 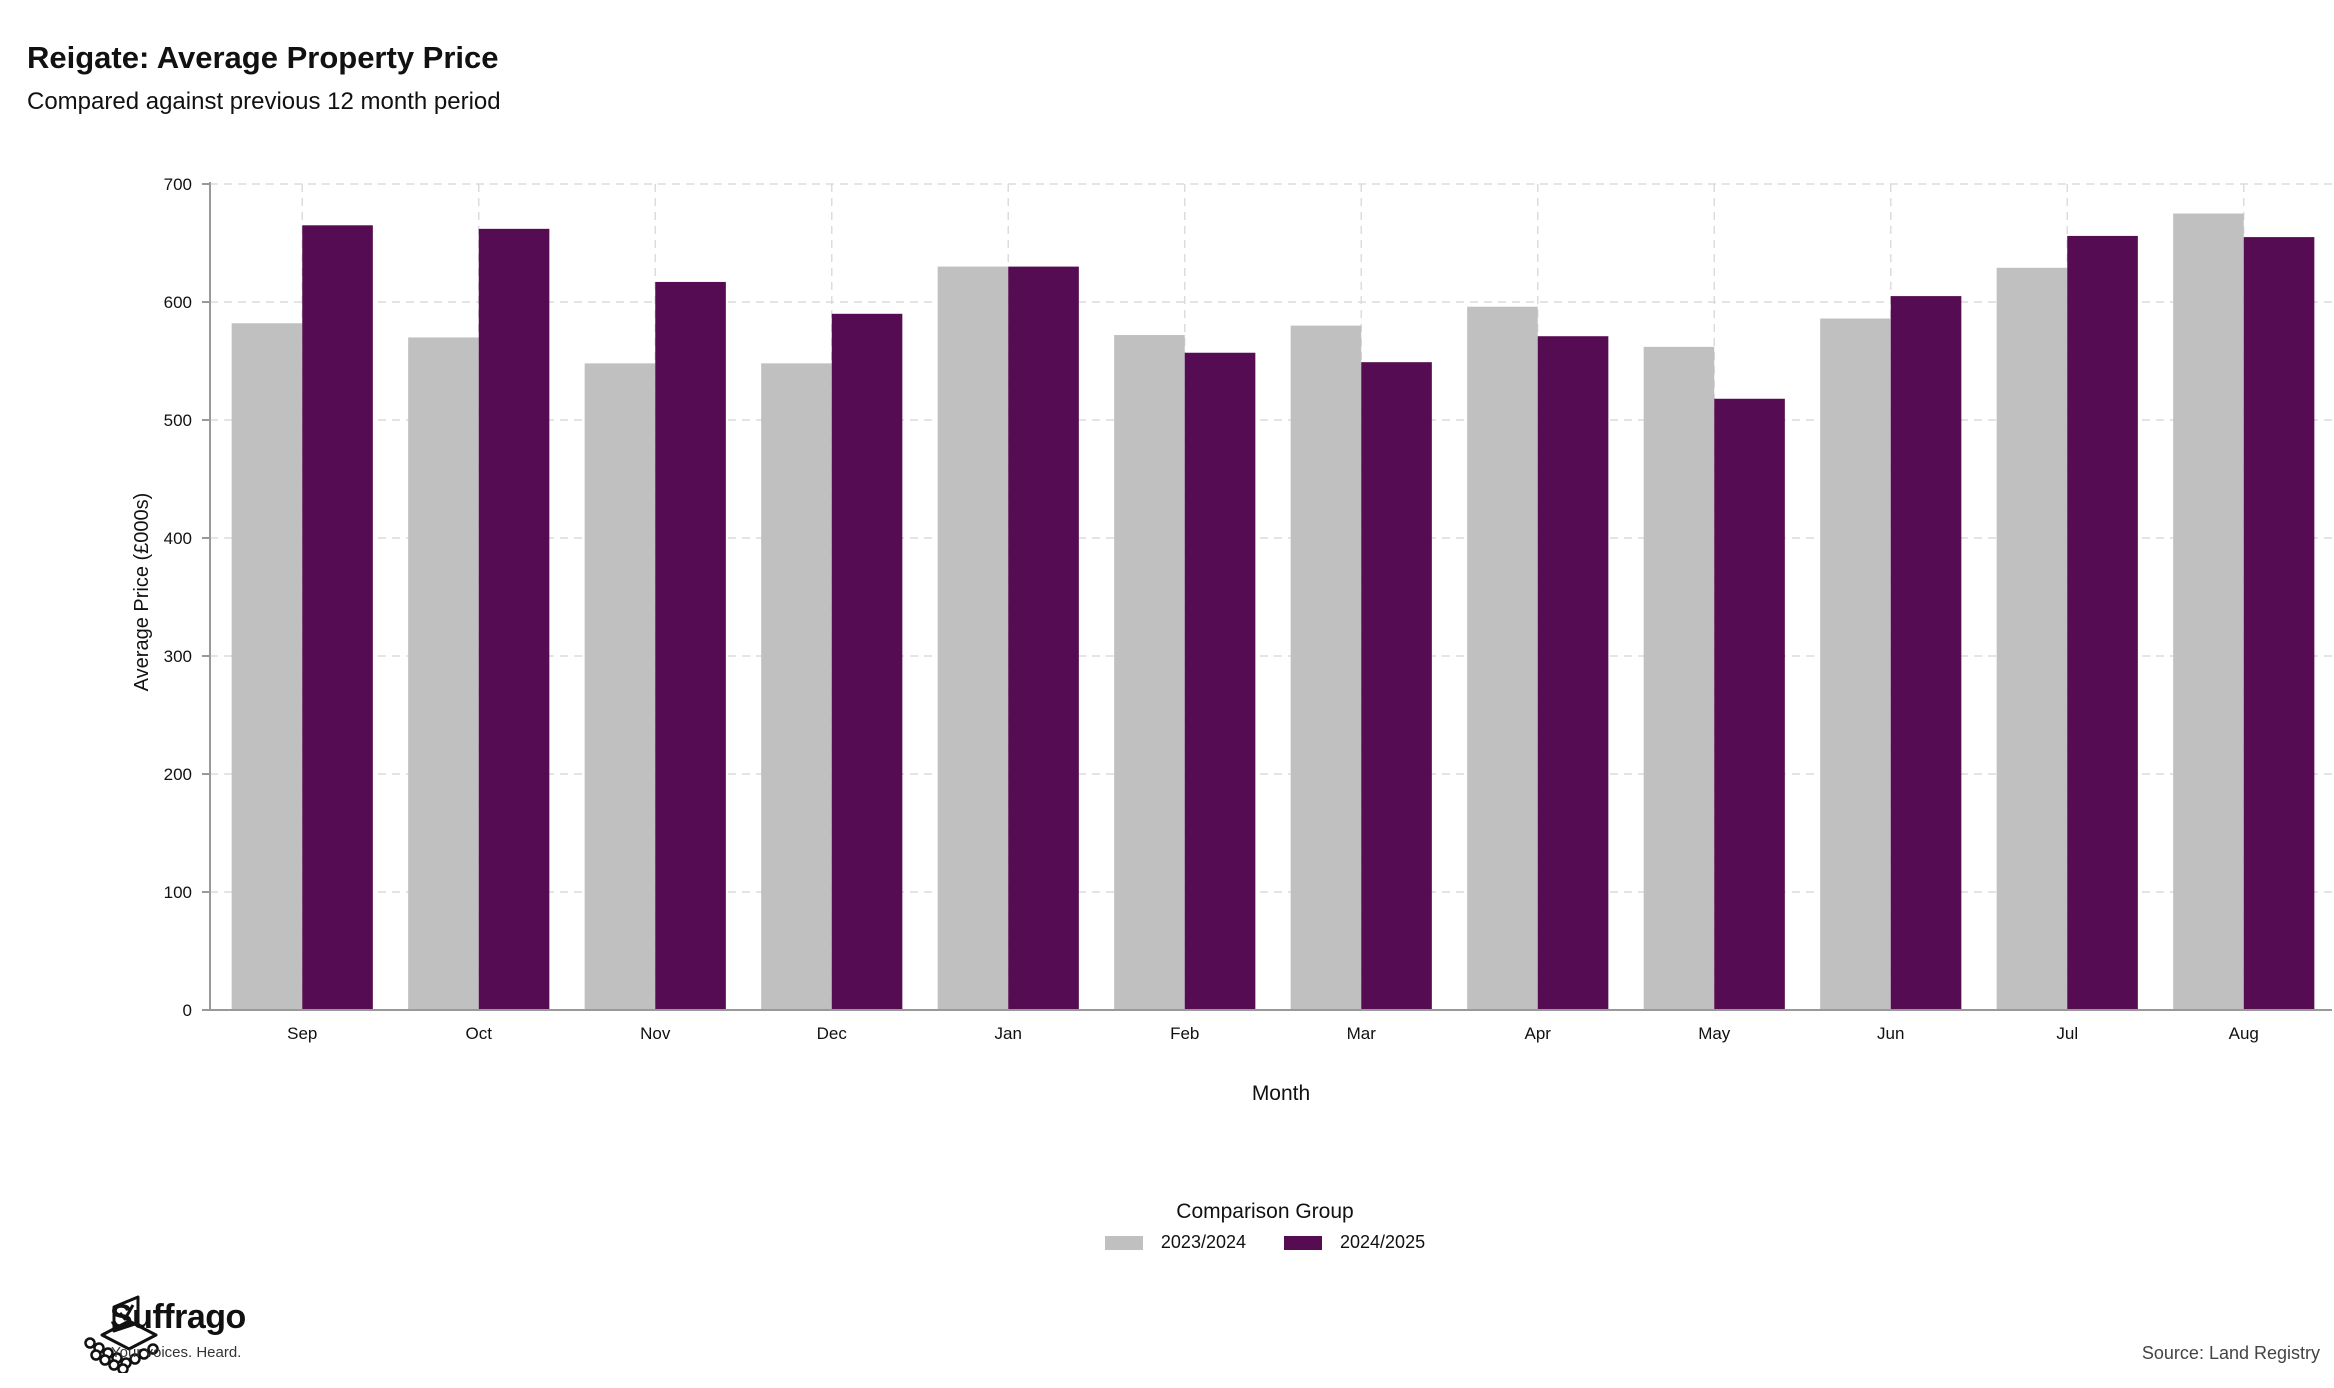 What do you see at coordinates (1008, 1033) in the screenshot?
I see `x-tick-label: Jan` at bounding box center [1008, 1033].